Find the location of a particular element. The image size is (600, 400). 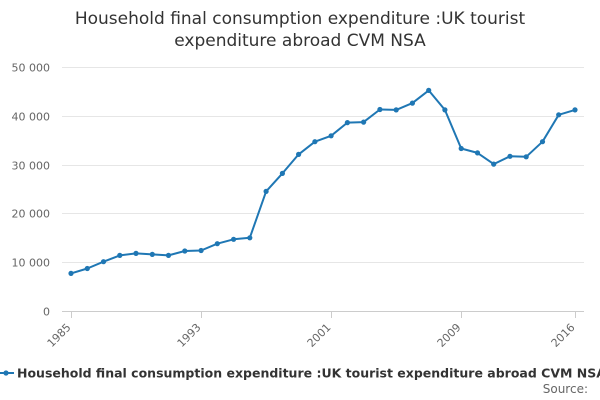

x-tick-label: 2001 is located at coordinates (319, 335).